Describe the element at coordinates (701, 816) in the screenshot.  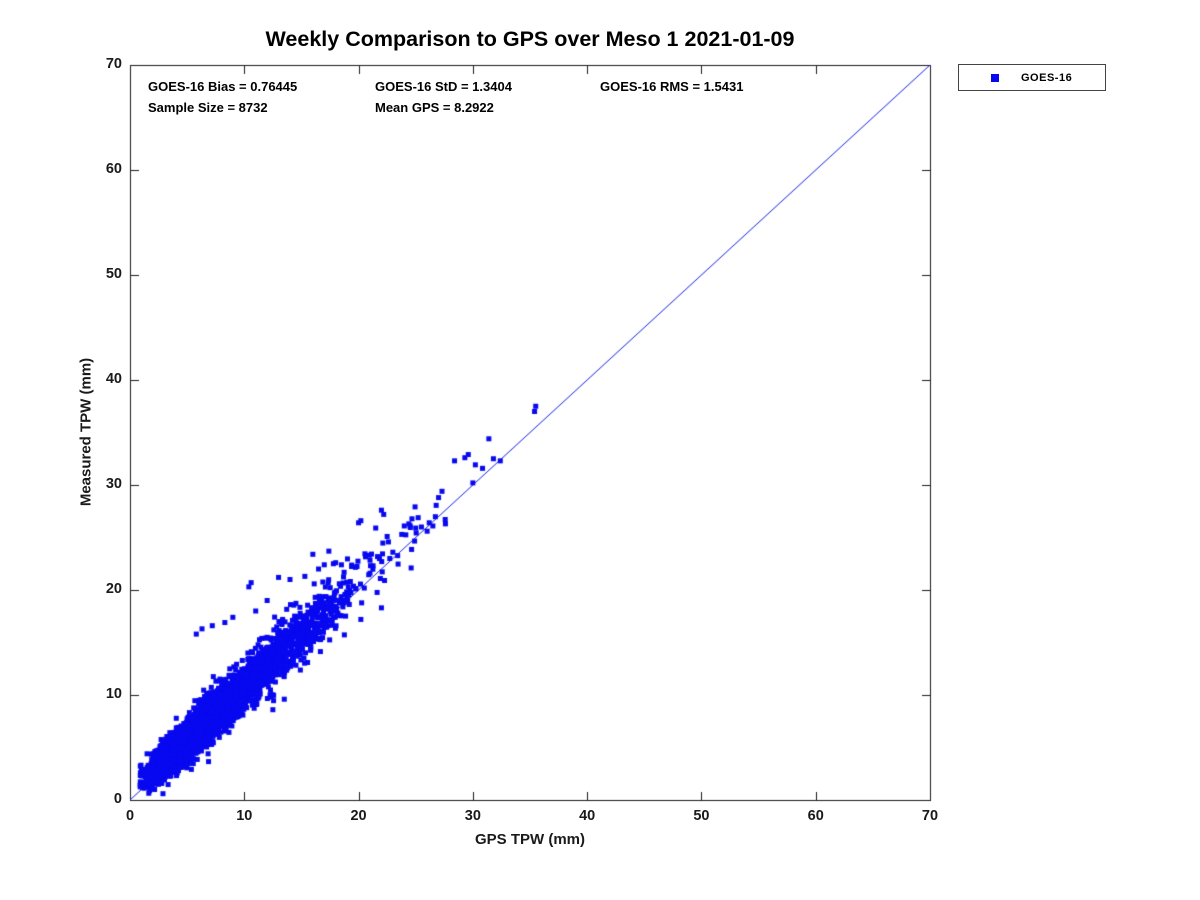
I see `x-tick-label: 50` at that location.